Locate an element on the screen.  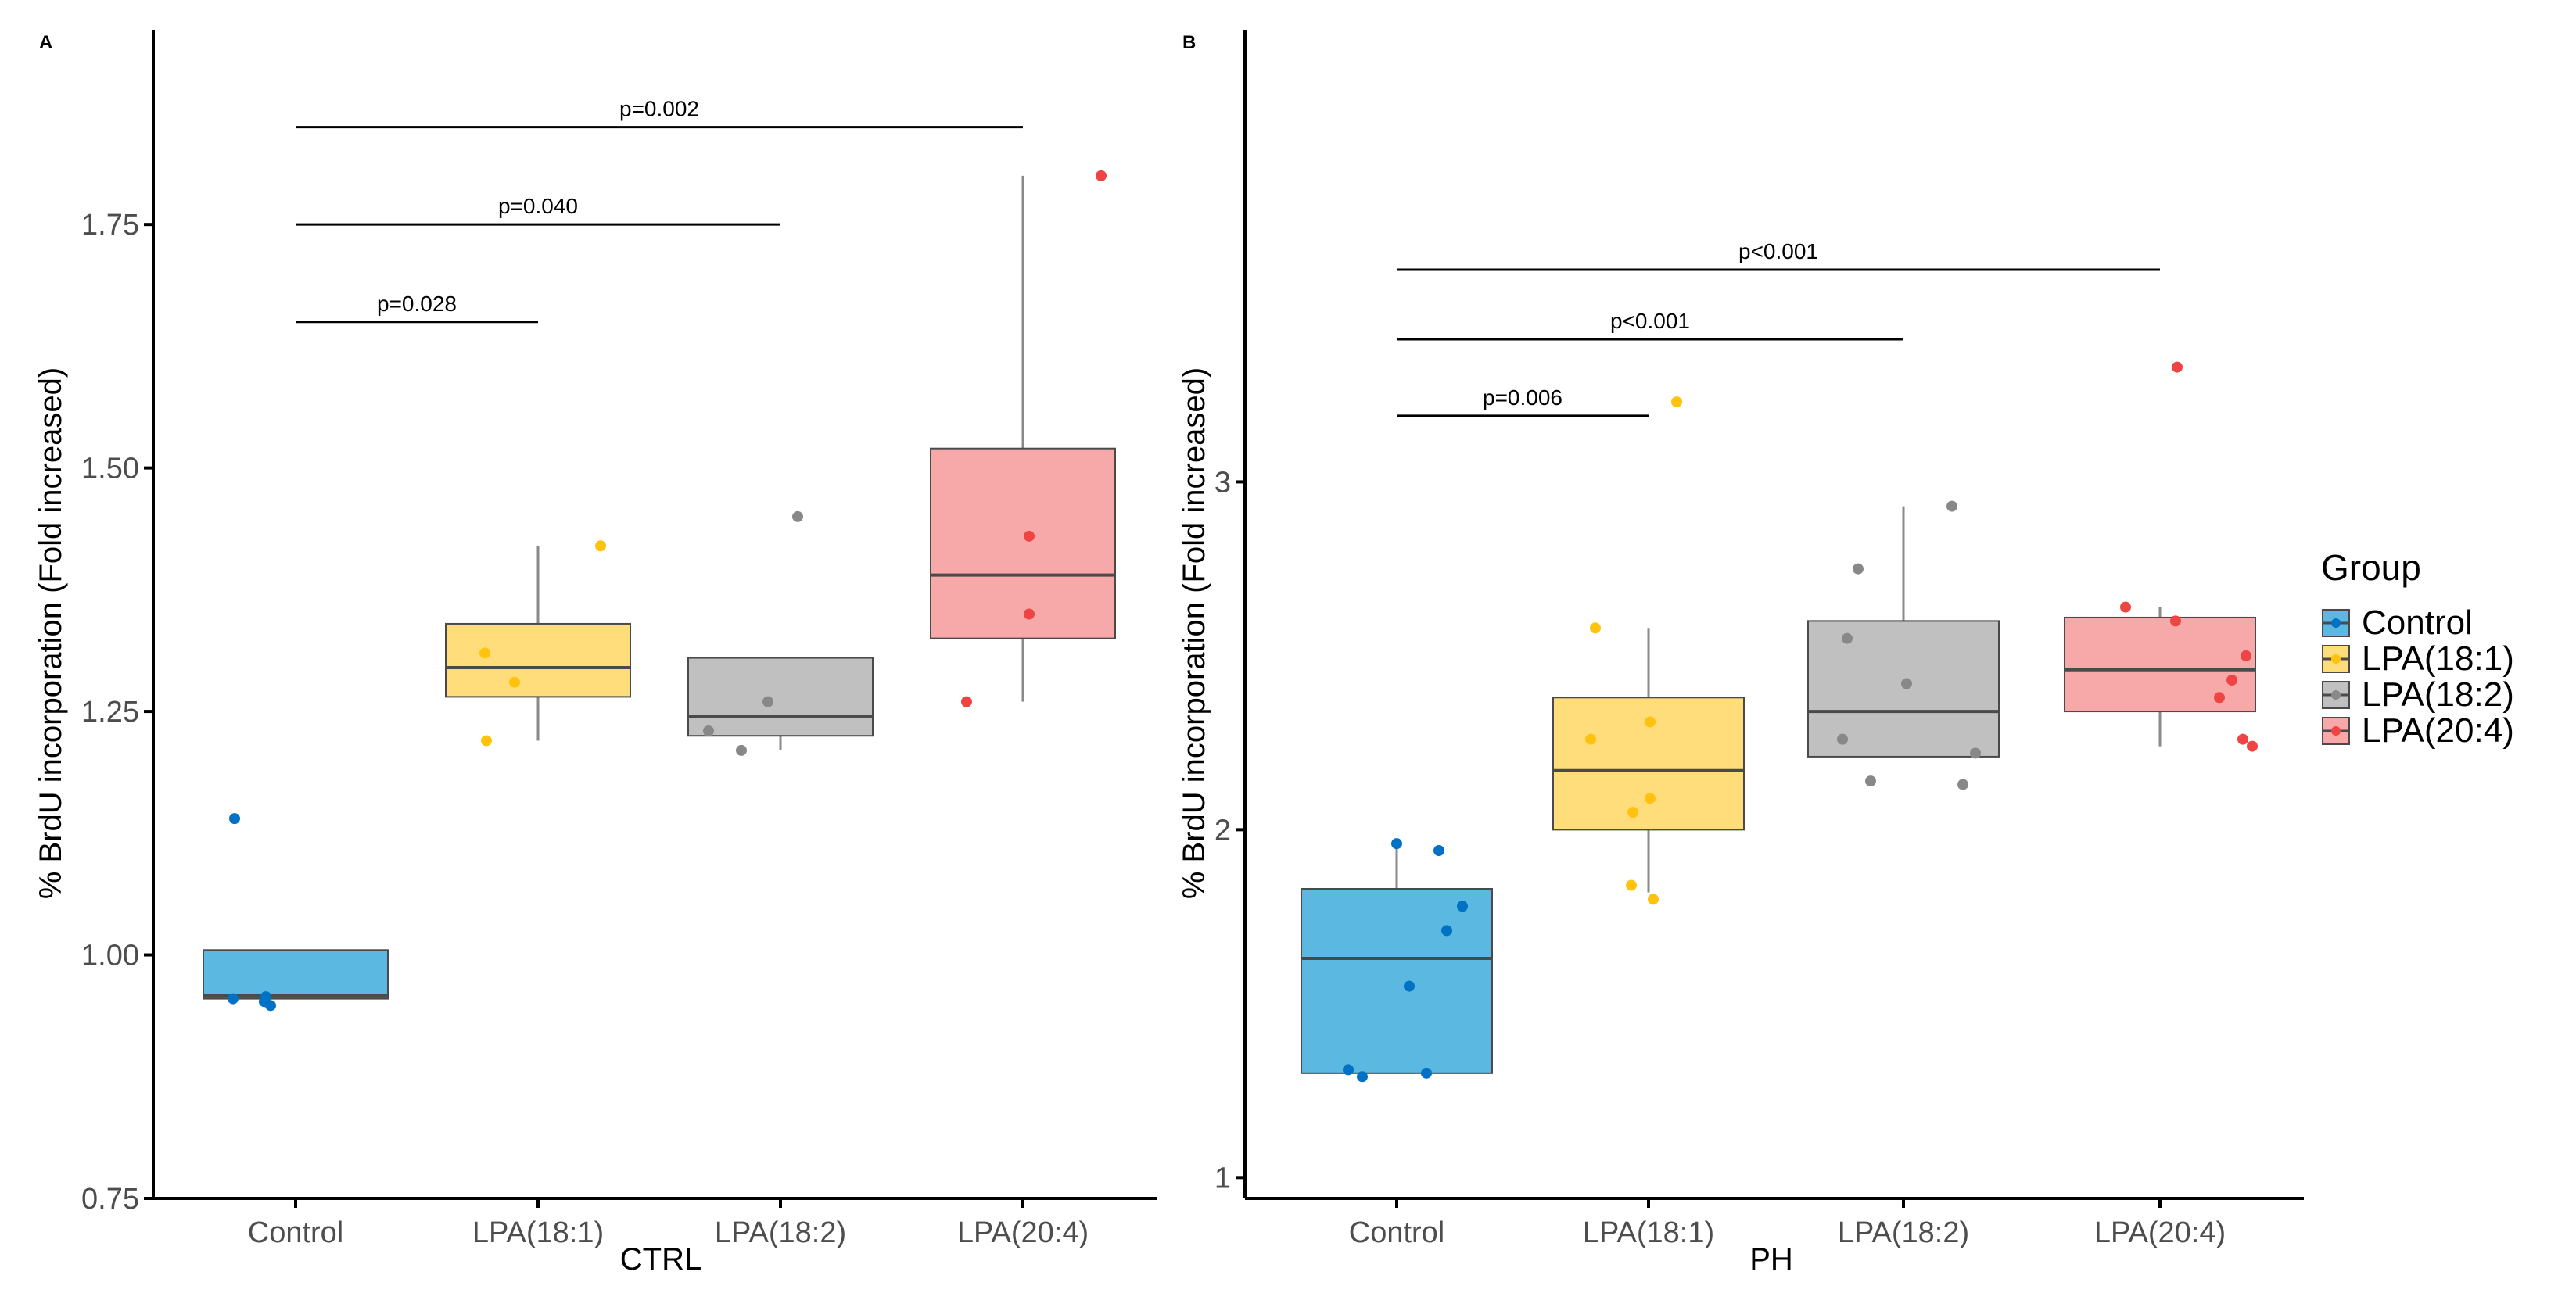
panel-a-x-axis-title: CTRL is located at coordinates (660, 1259).